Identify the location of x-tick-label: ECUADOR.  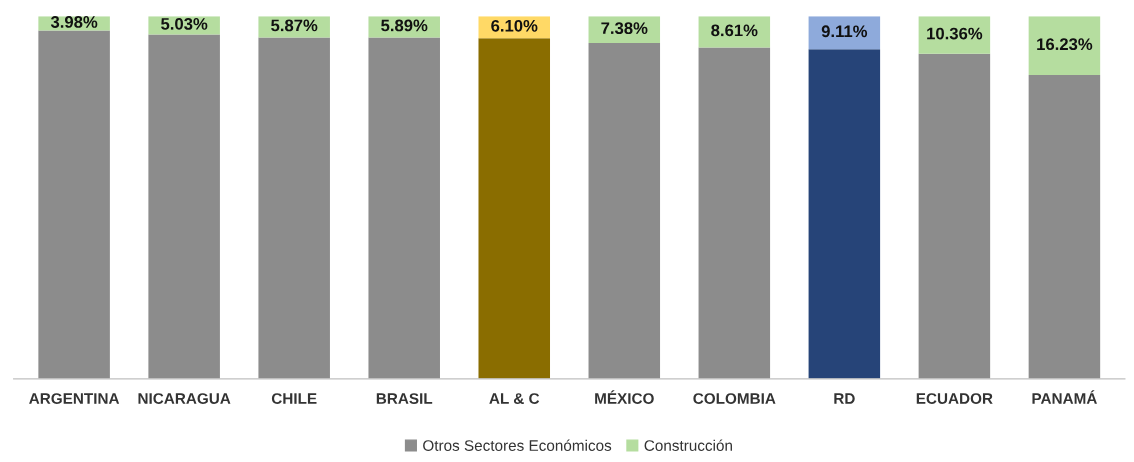
(954, 398).